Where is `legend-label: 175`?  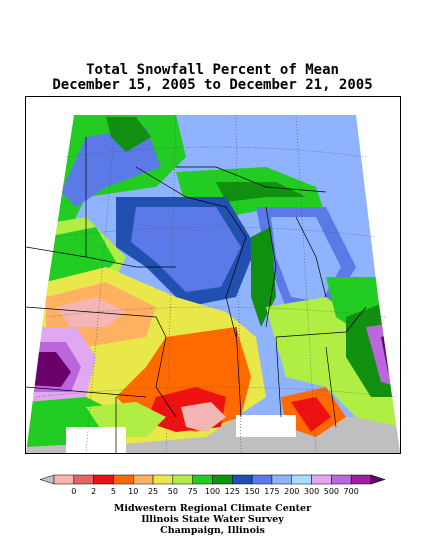
legend-label: 175 is located at coordinates (271, 491).